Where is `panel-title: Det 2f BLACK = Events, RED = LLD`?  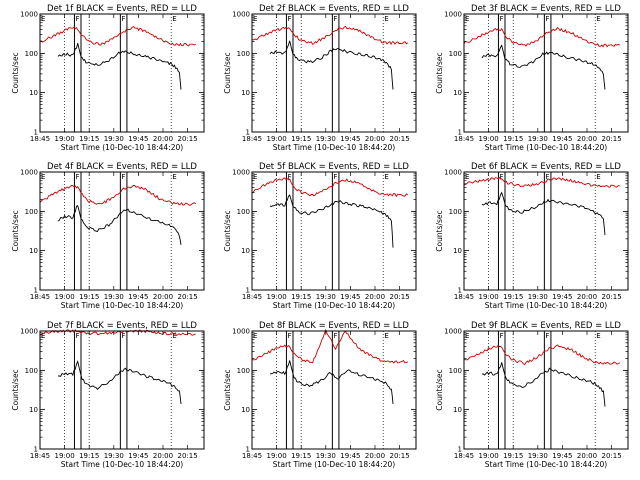
panel-title: Det 2f BLACK = Events, RED = LLD is located at coordinates (334, 9).